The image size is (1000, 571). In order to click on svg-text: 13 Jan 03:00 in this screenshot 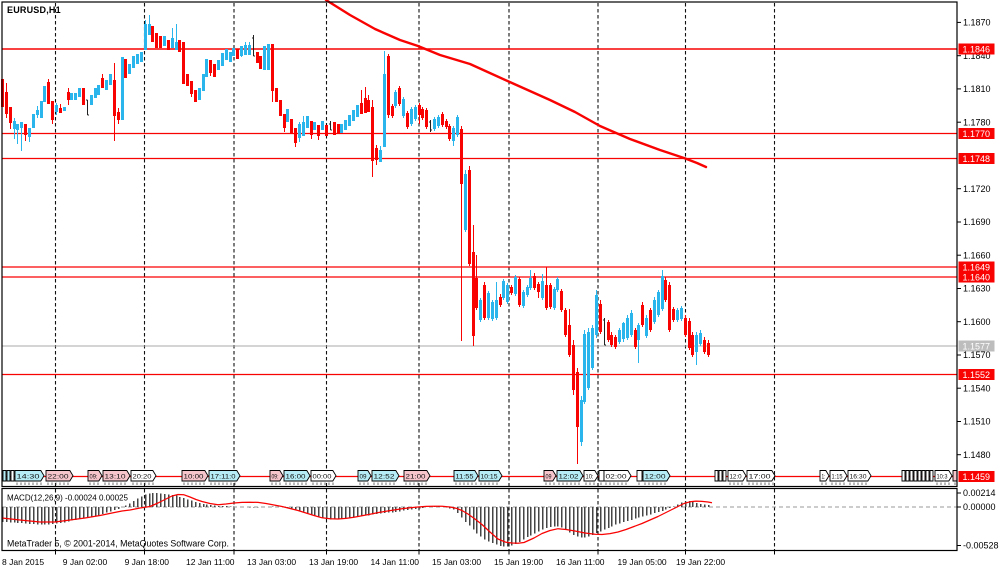, I will do `click(271, 562)`.